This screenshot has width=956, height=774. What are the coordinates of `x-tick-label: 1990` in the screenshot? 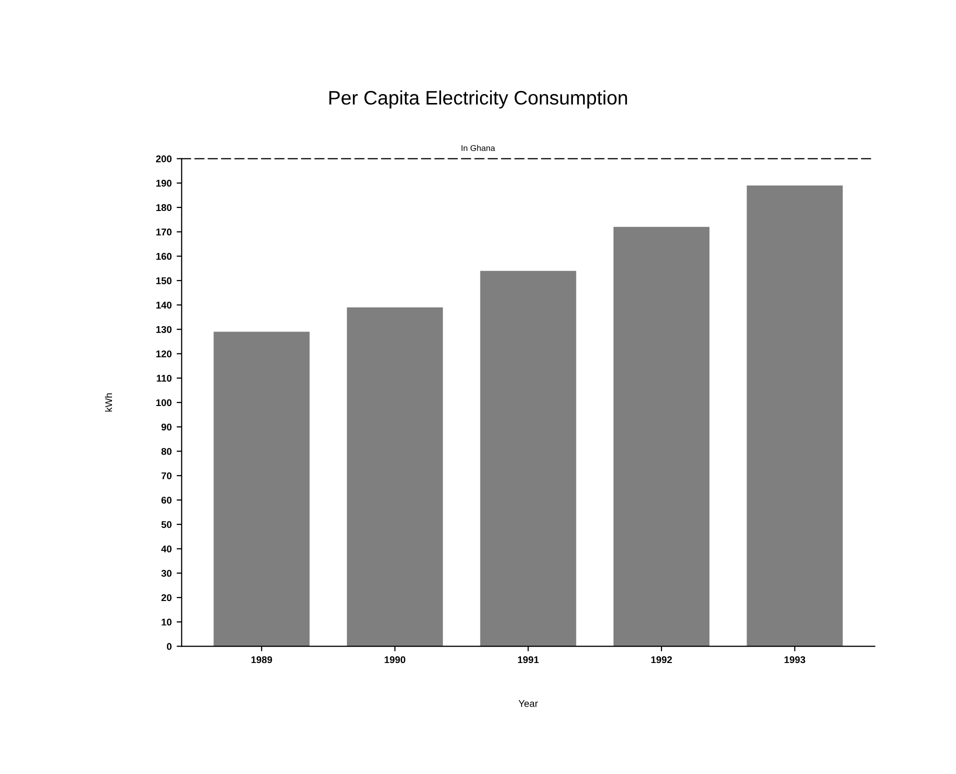 It's located at (395, 660).